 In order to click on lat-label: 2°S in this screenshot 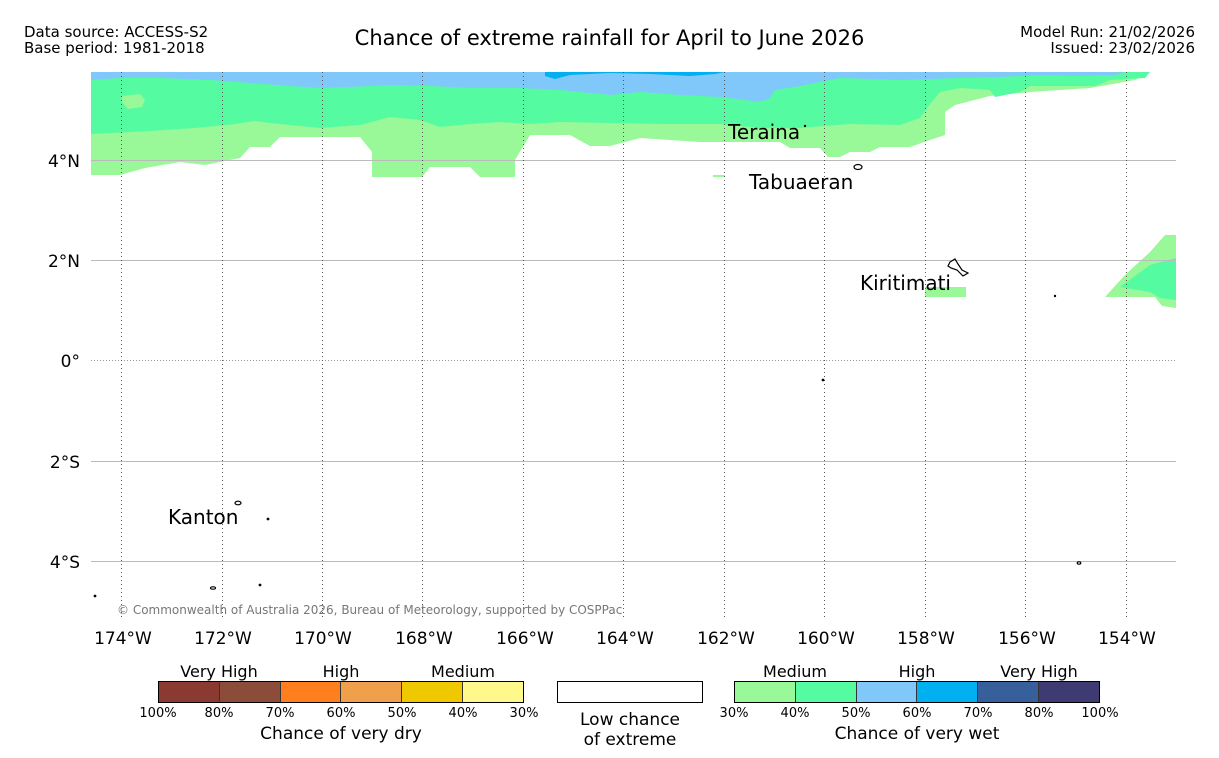, I will do `click(65, 463)`.